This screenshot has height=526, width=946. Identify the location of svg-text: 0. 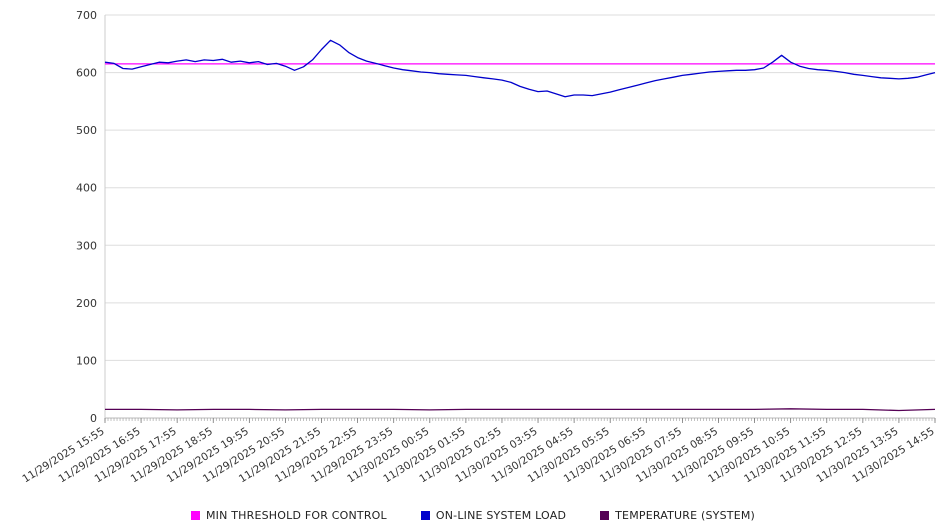
(93, 418).